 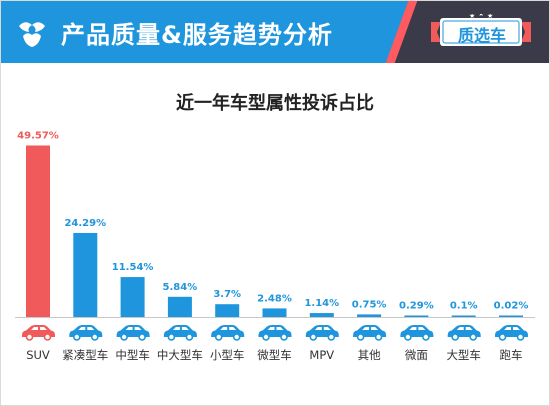 I want to click on category-label-3: 中大型车, so click(x=180, y=355).